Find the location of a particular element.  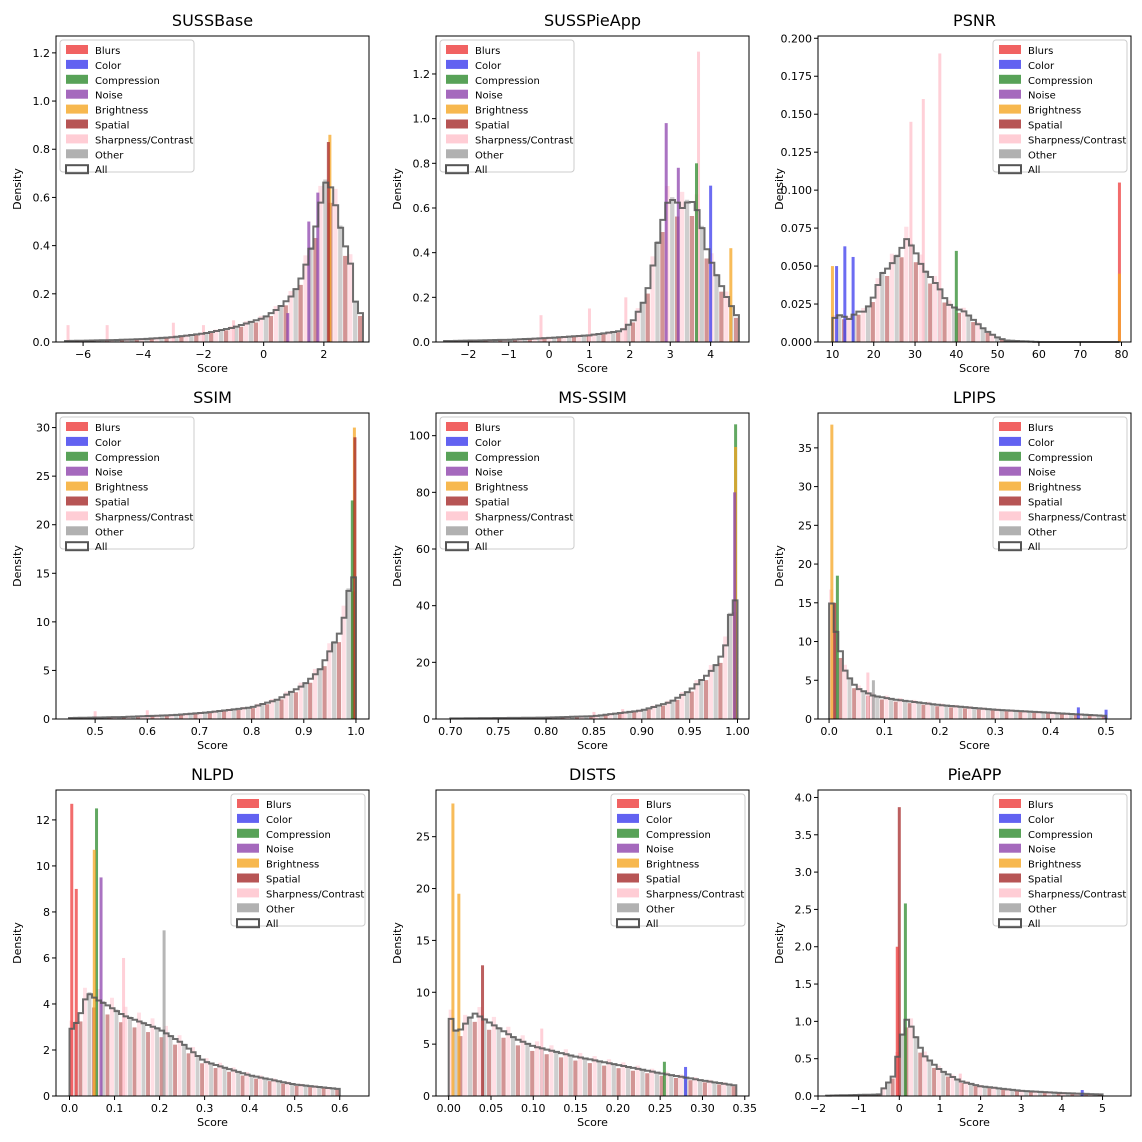

x-tick-label: 0.1 is located at coordinates (115, 1108).